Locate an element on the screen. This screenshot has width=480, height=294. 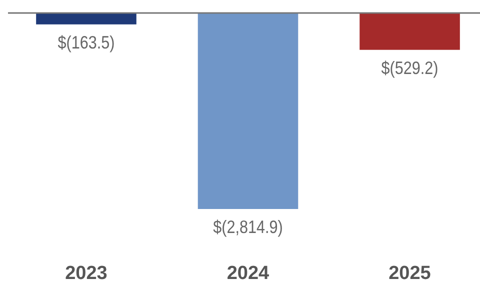
x-tick-label: 2024 is located at coordinates (248, 273).